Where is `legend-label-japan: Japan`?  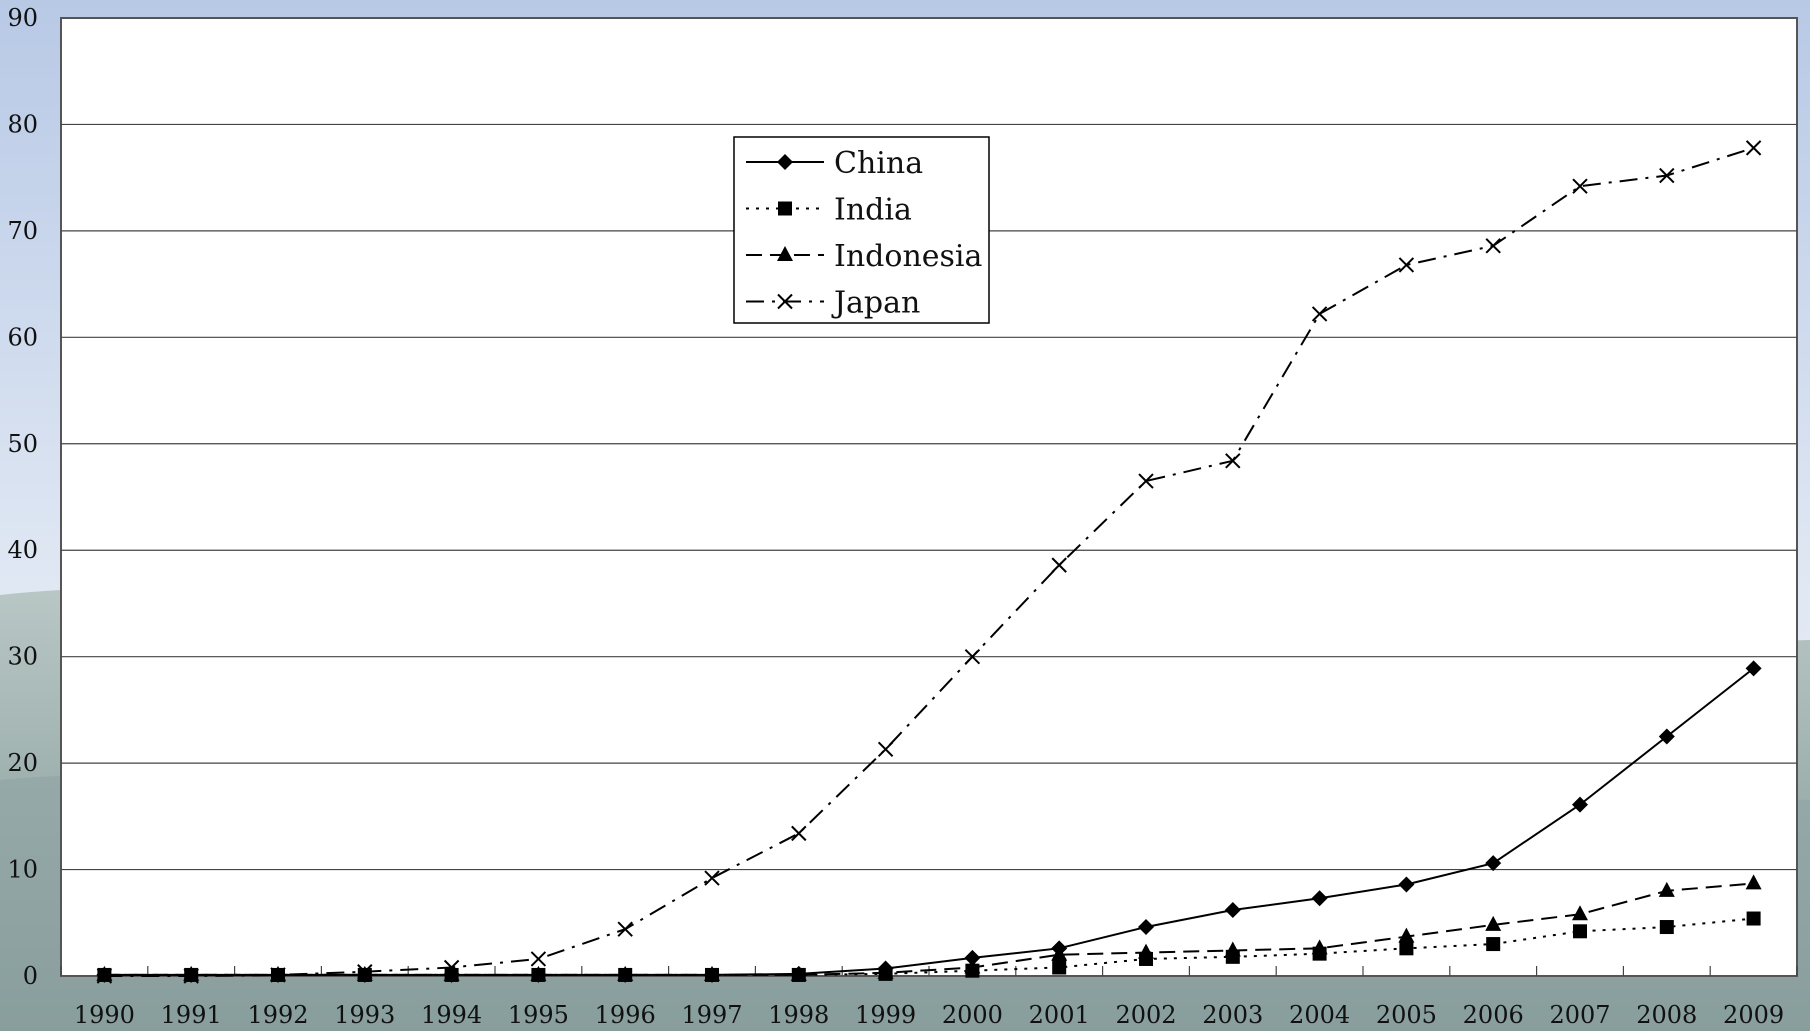
legend-label-japan: Japan is located at coordinates (875, 303).